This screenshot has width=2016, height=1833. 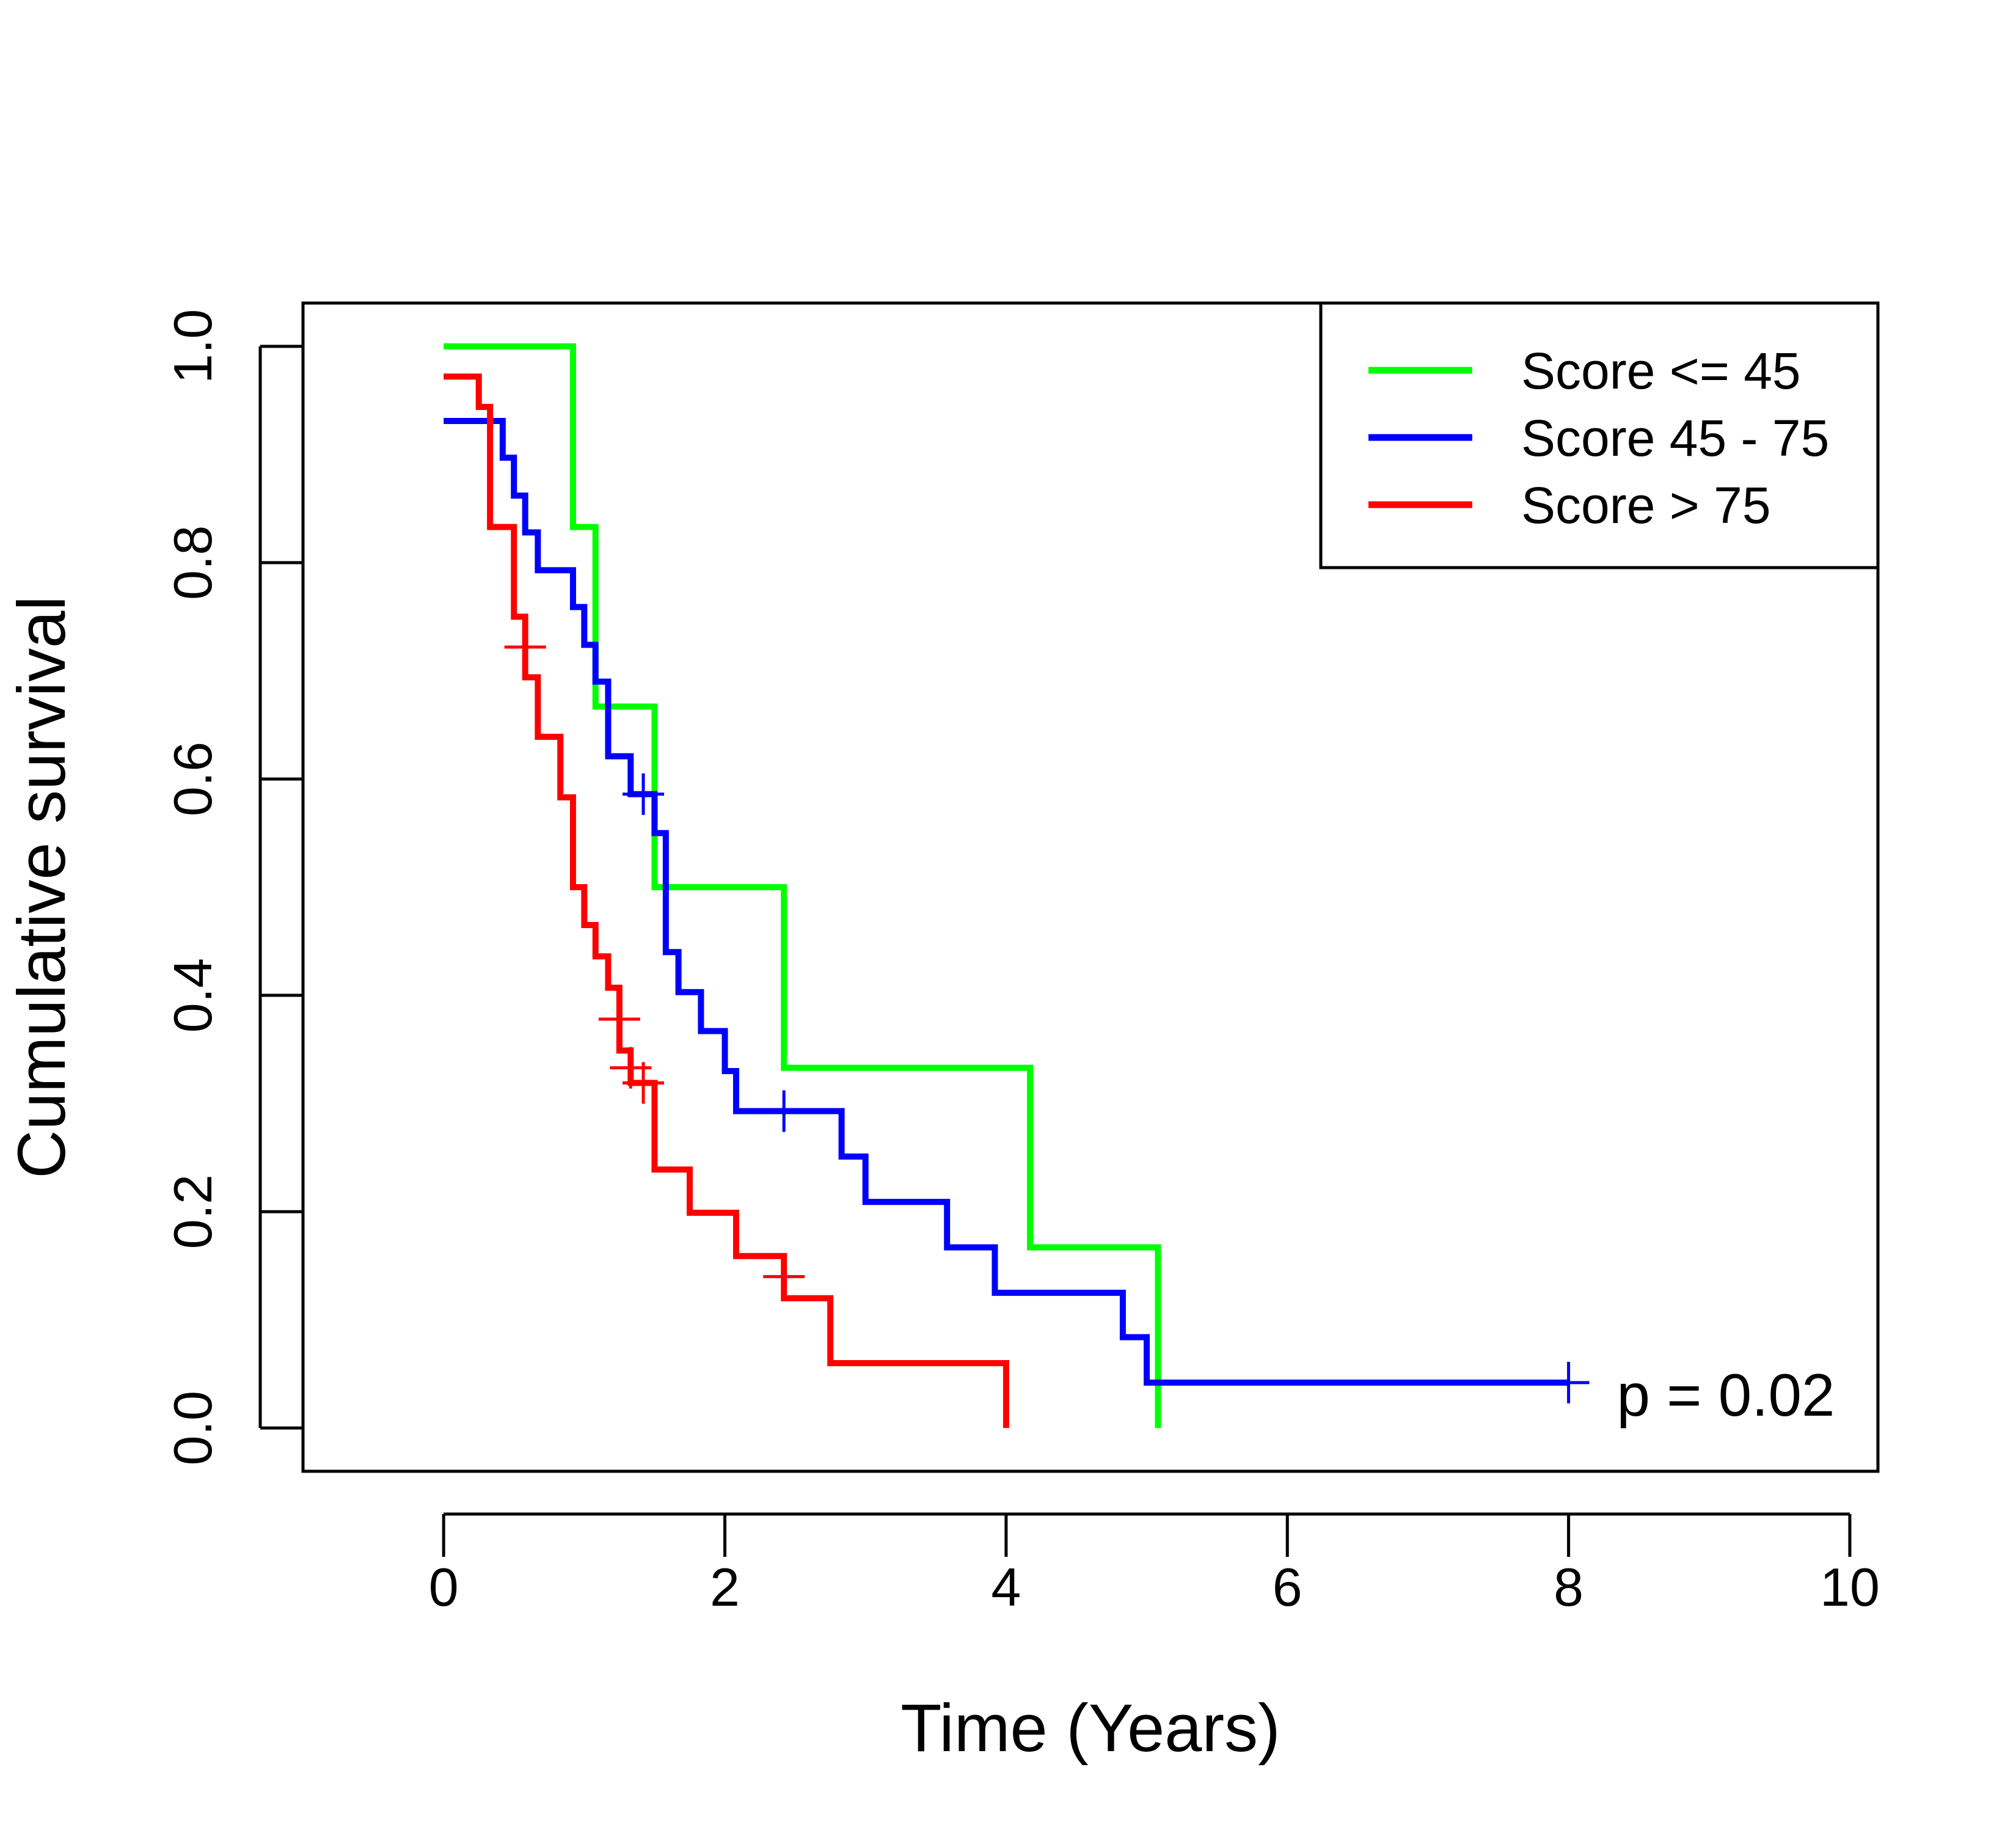 I want to click on y-tick-label: 0.6, so click(x=193, y=779).